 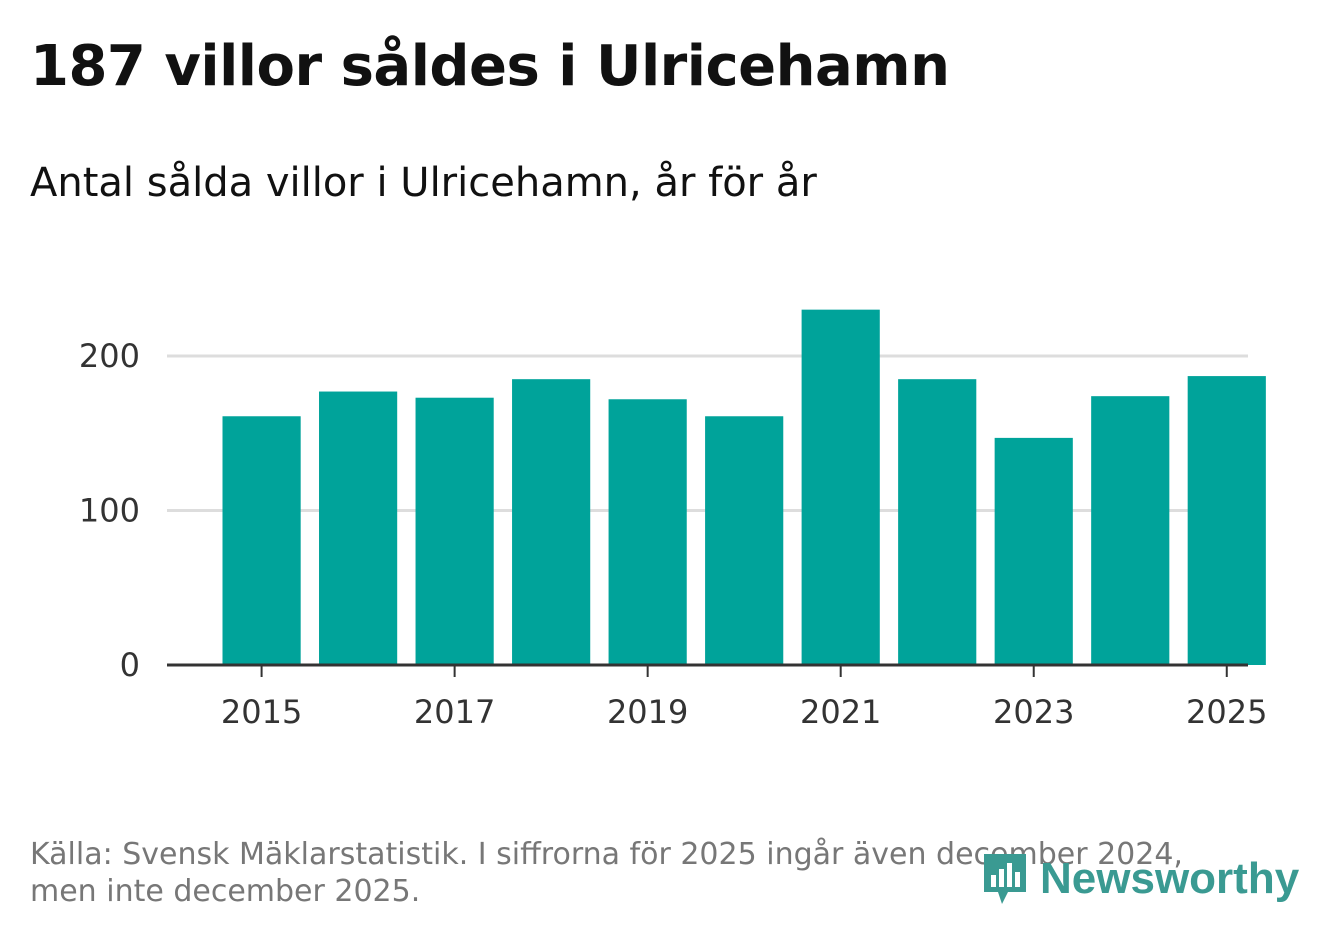 I want to click on bar-2020, so click(x=744, y=540).